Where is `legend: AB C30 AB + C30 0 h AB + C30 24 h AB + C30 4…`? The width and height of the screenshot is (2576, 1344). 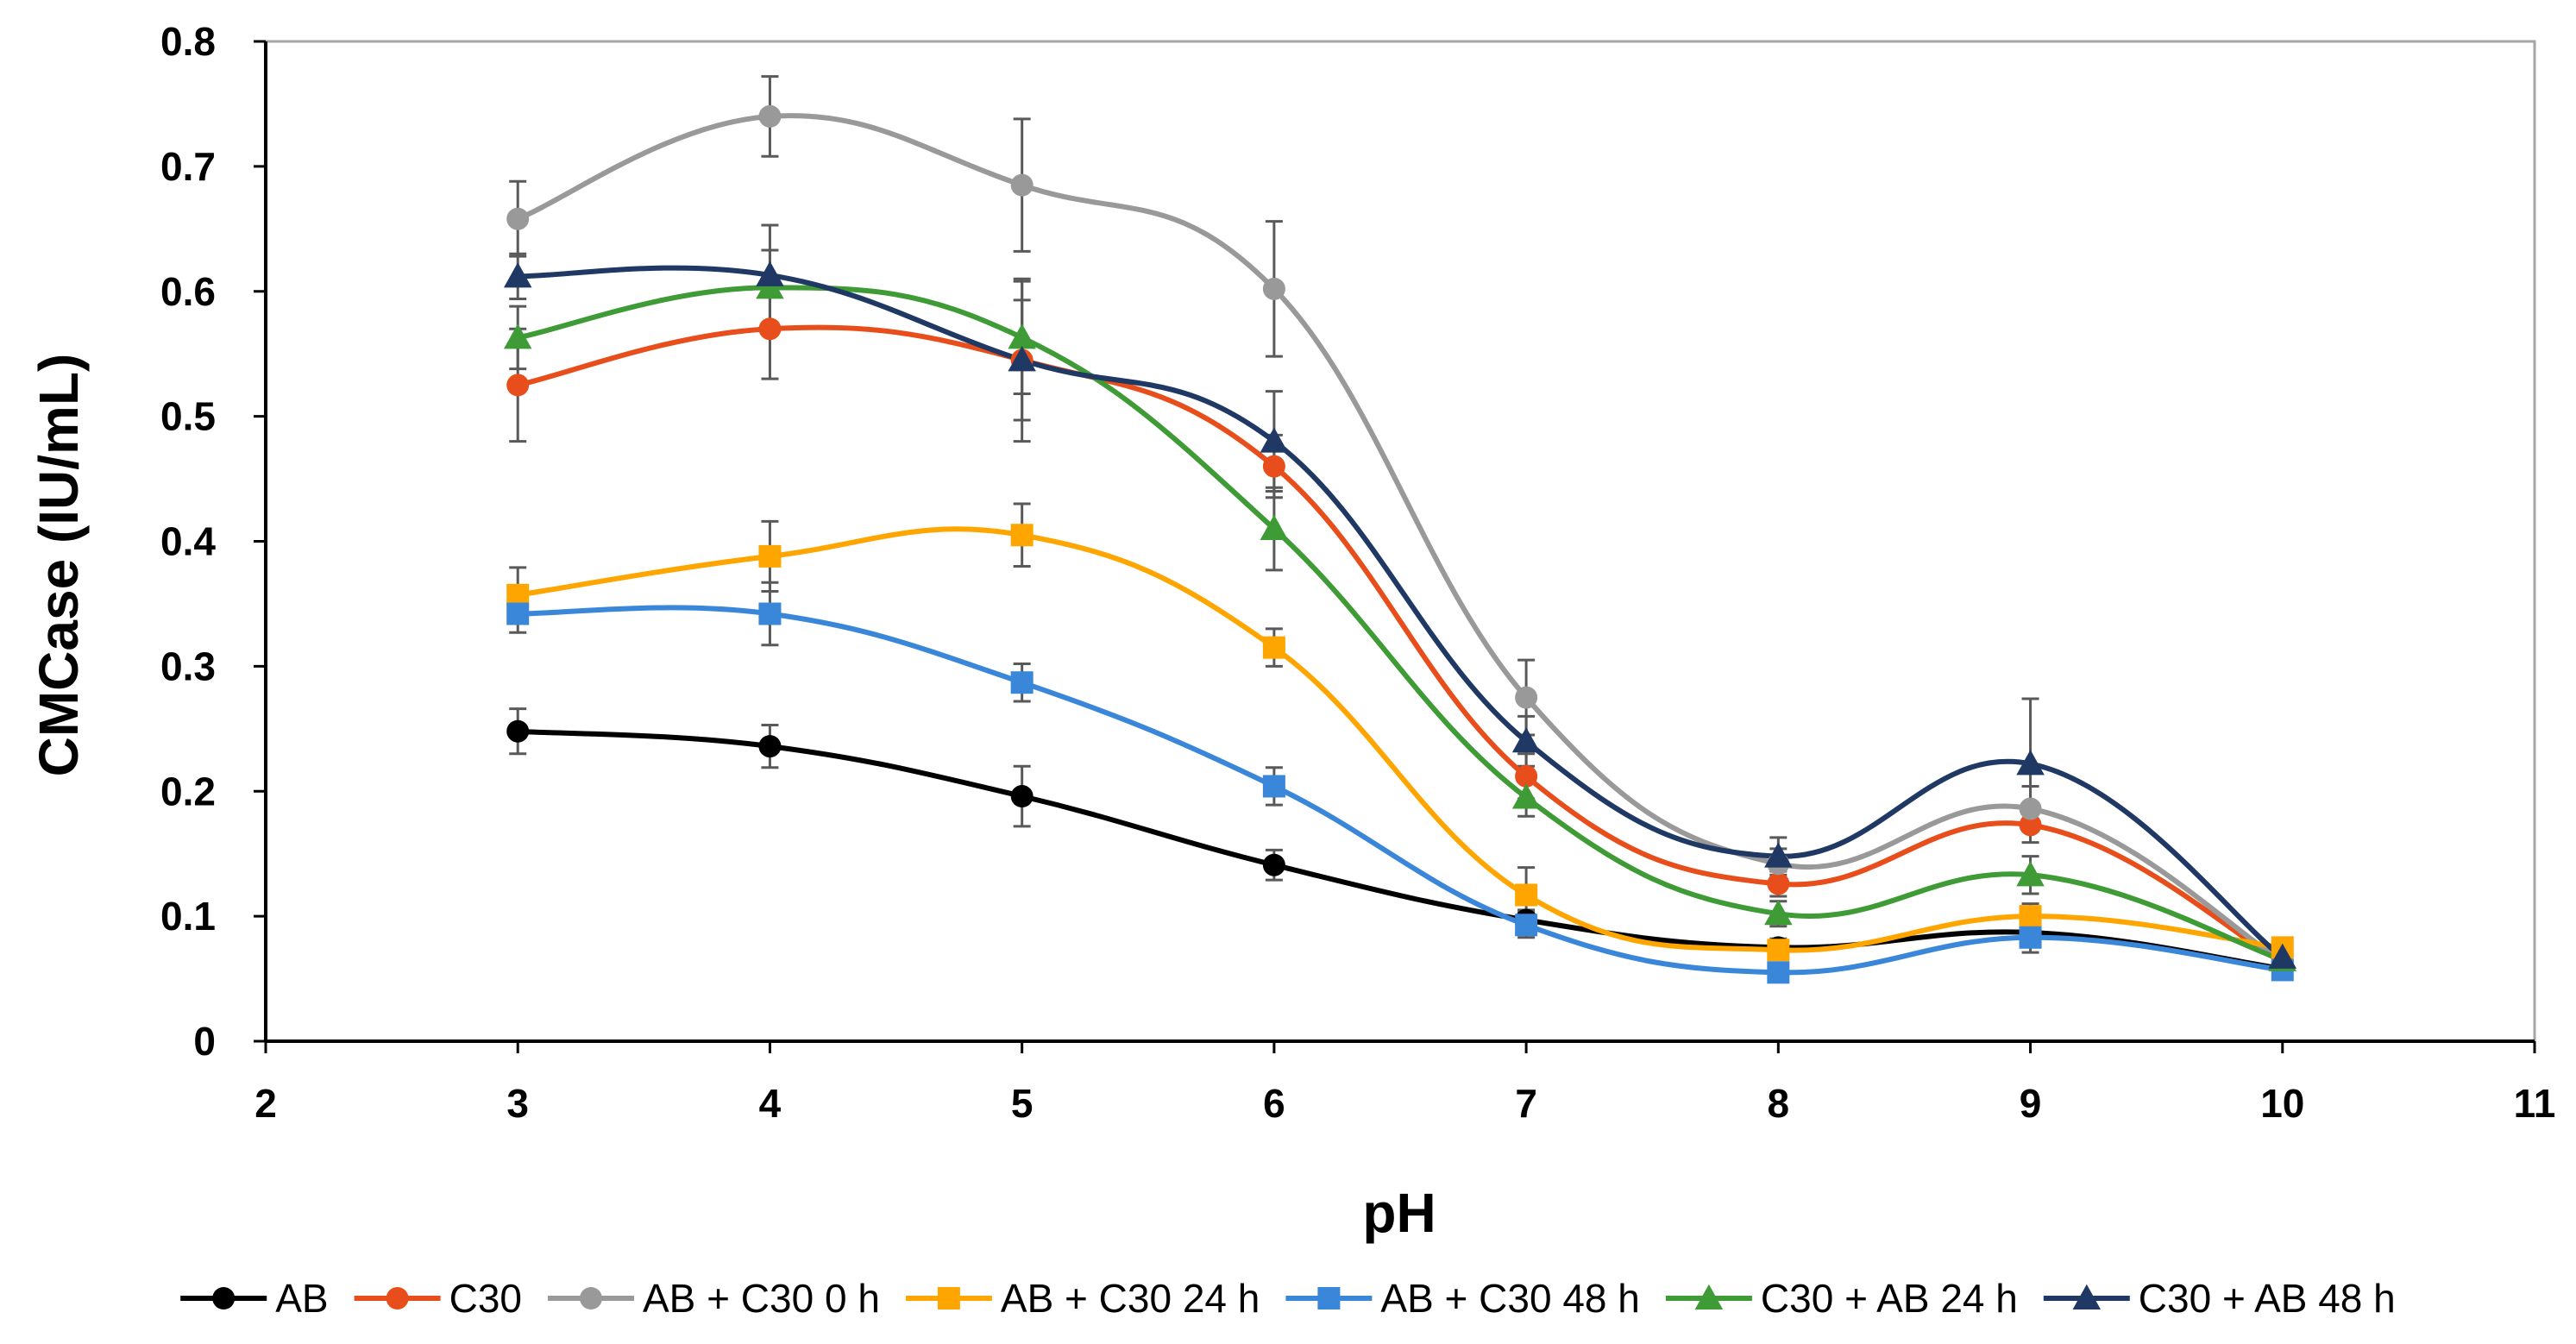
legend: AB C30 AB + C30 0 h AB + C30 24 h AB + C30 4… is located at coordinates (1288, 1298).